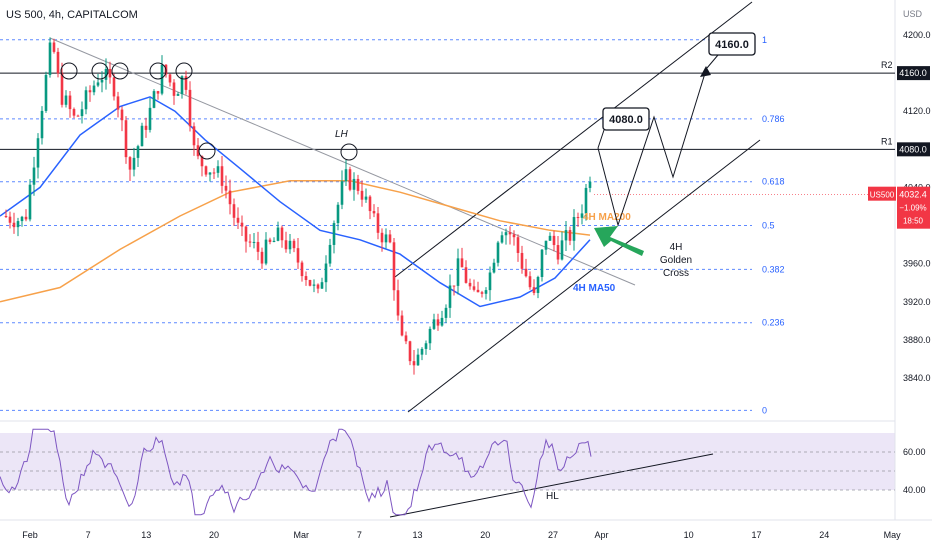 Image resolution: width=932 pixels, height=550 pixels. I want to click on projection-arrowhead, so click(705, 71).